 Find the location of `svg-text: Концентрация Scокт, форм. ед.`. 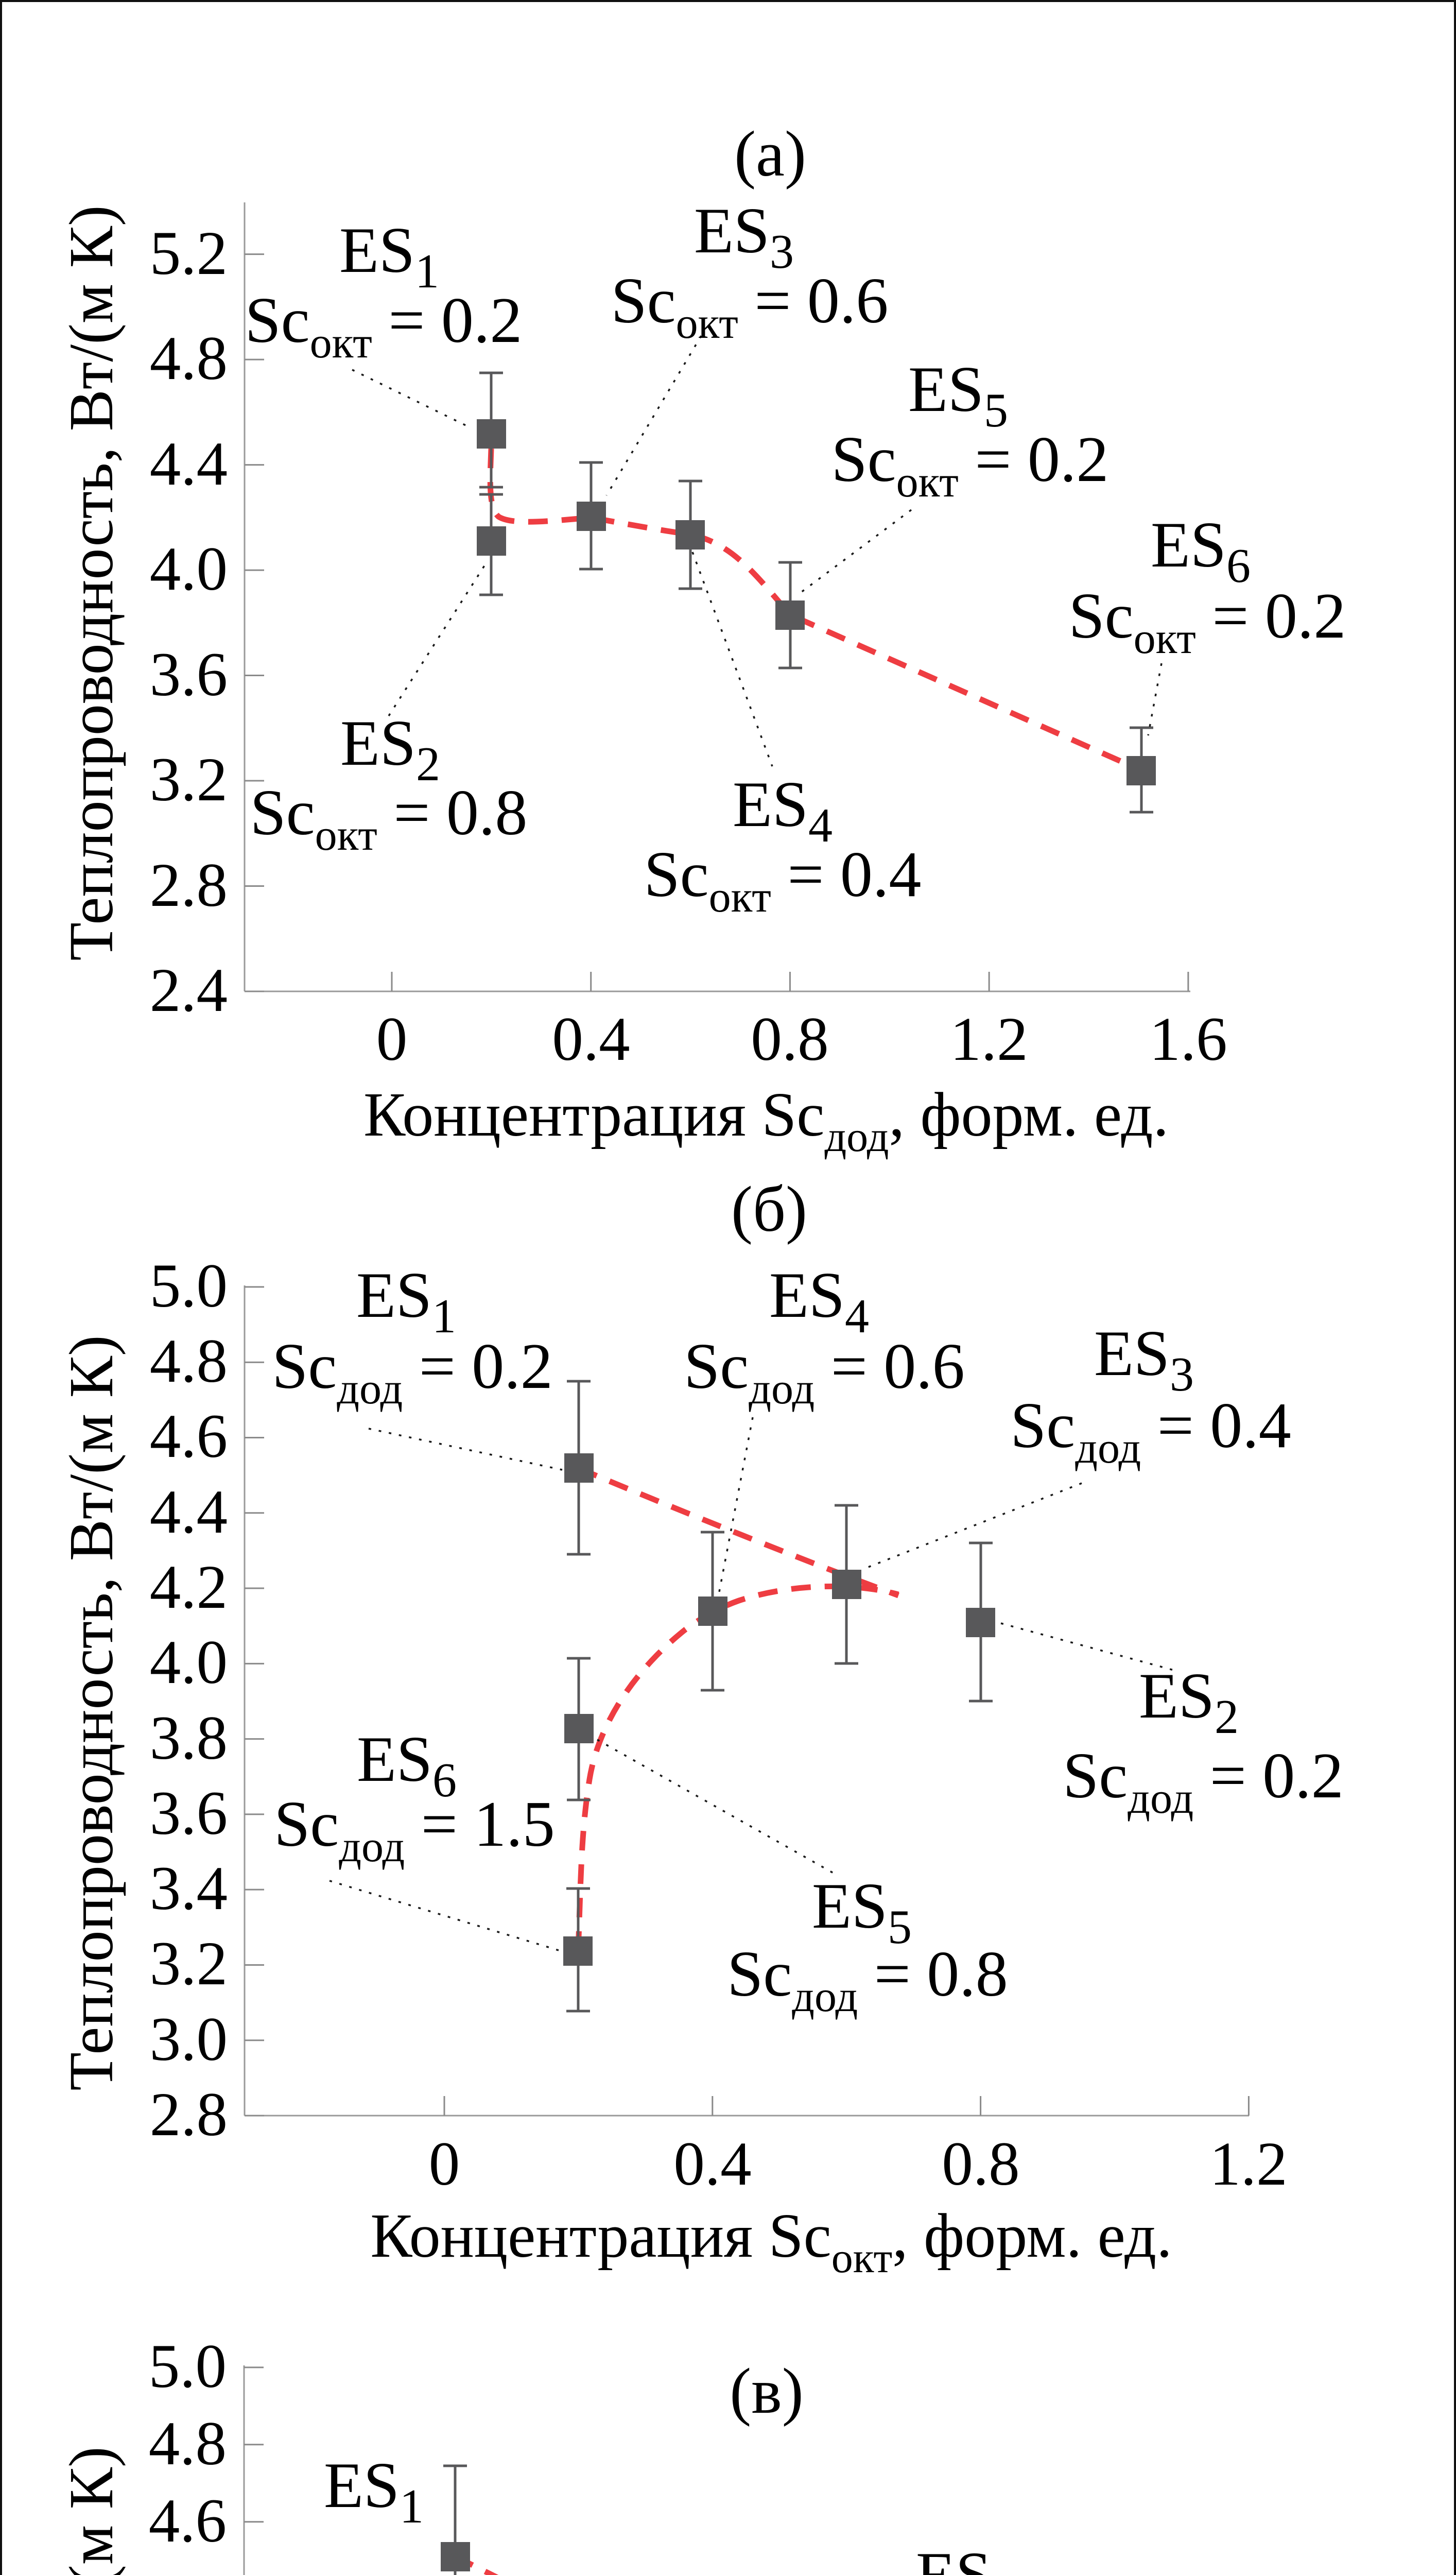

svg-text: Концентрация Scокт, форм. ед. is located at coordinates (771, 2242).